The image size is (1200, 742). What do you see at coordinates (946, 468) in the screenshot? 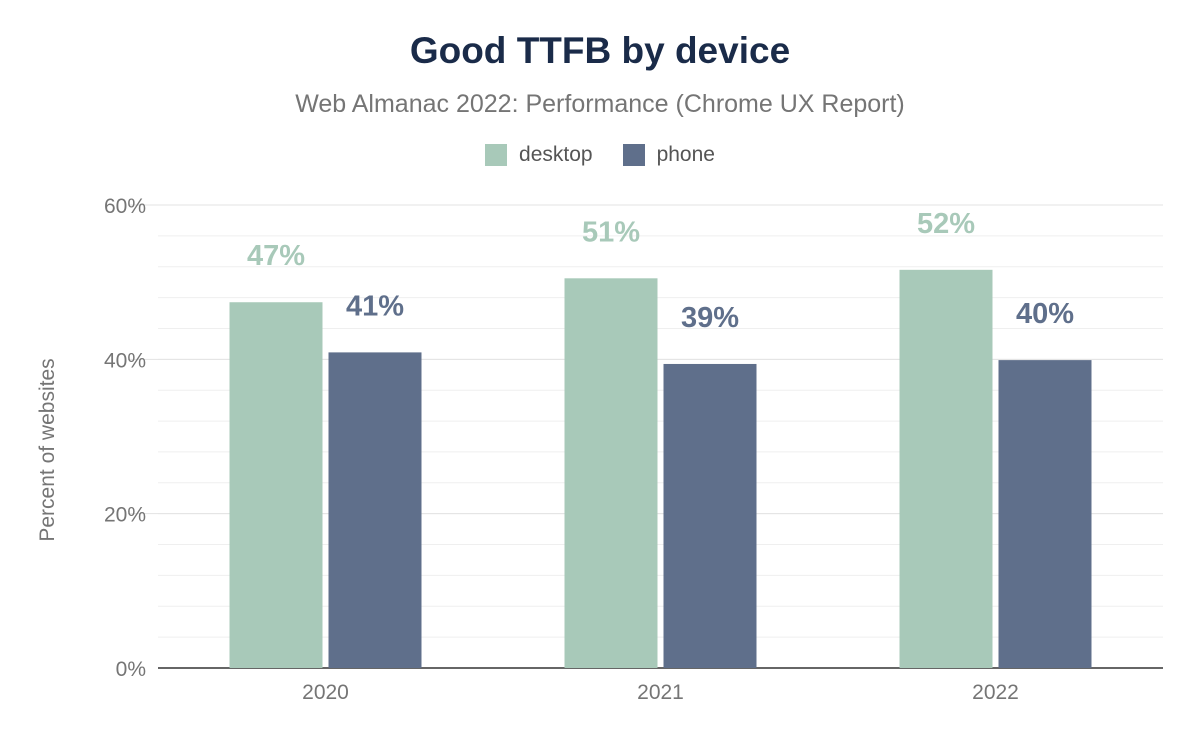
I see `bar-desktop-2022` at bounding box center [946, 468].